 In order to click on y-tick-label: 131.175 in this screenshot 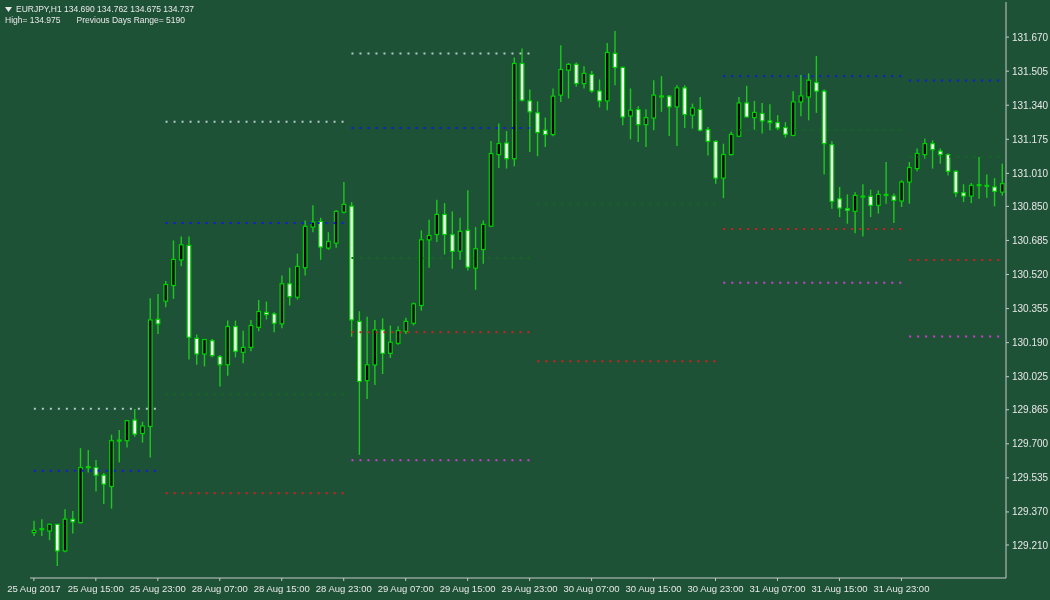, I will do `click(1030, 139)`.